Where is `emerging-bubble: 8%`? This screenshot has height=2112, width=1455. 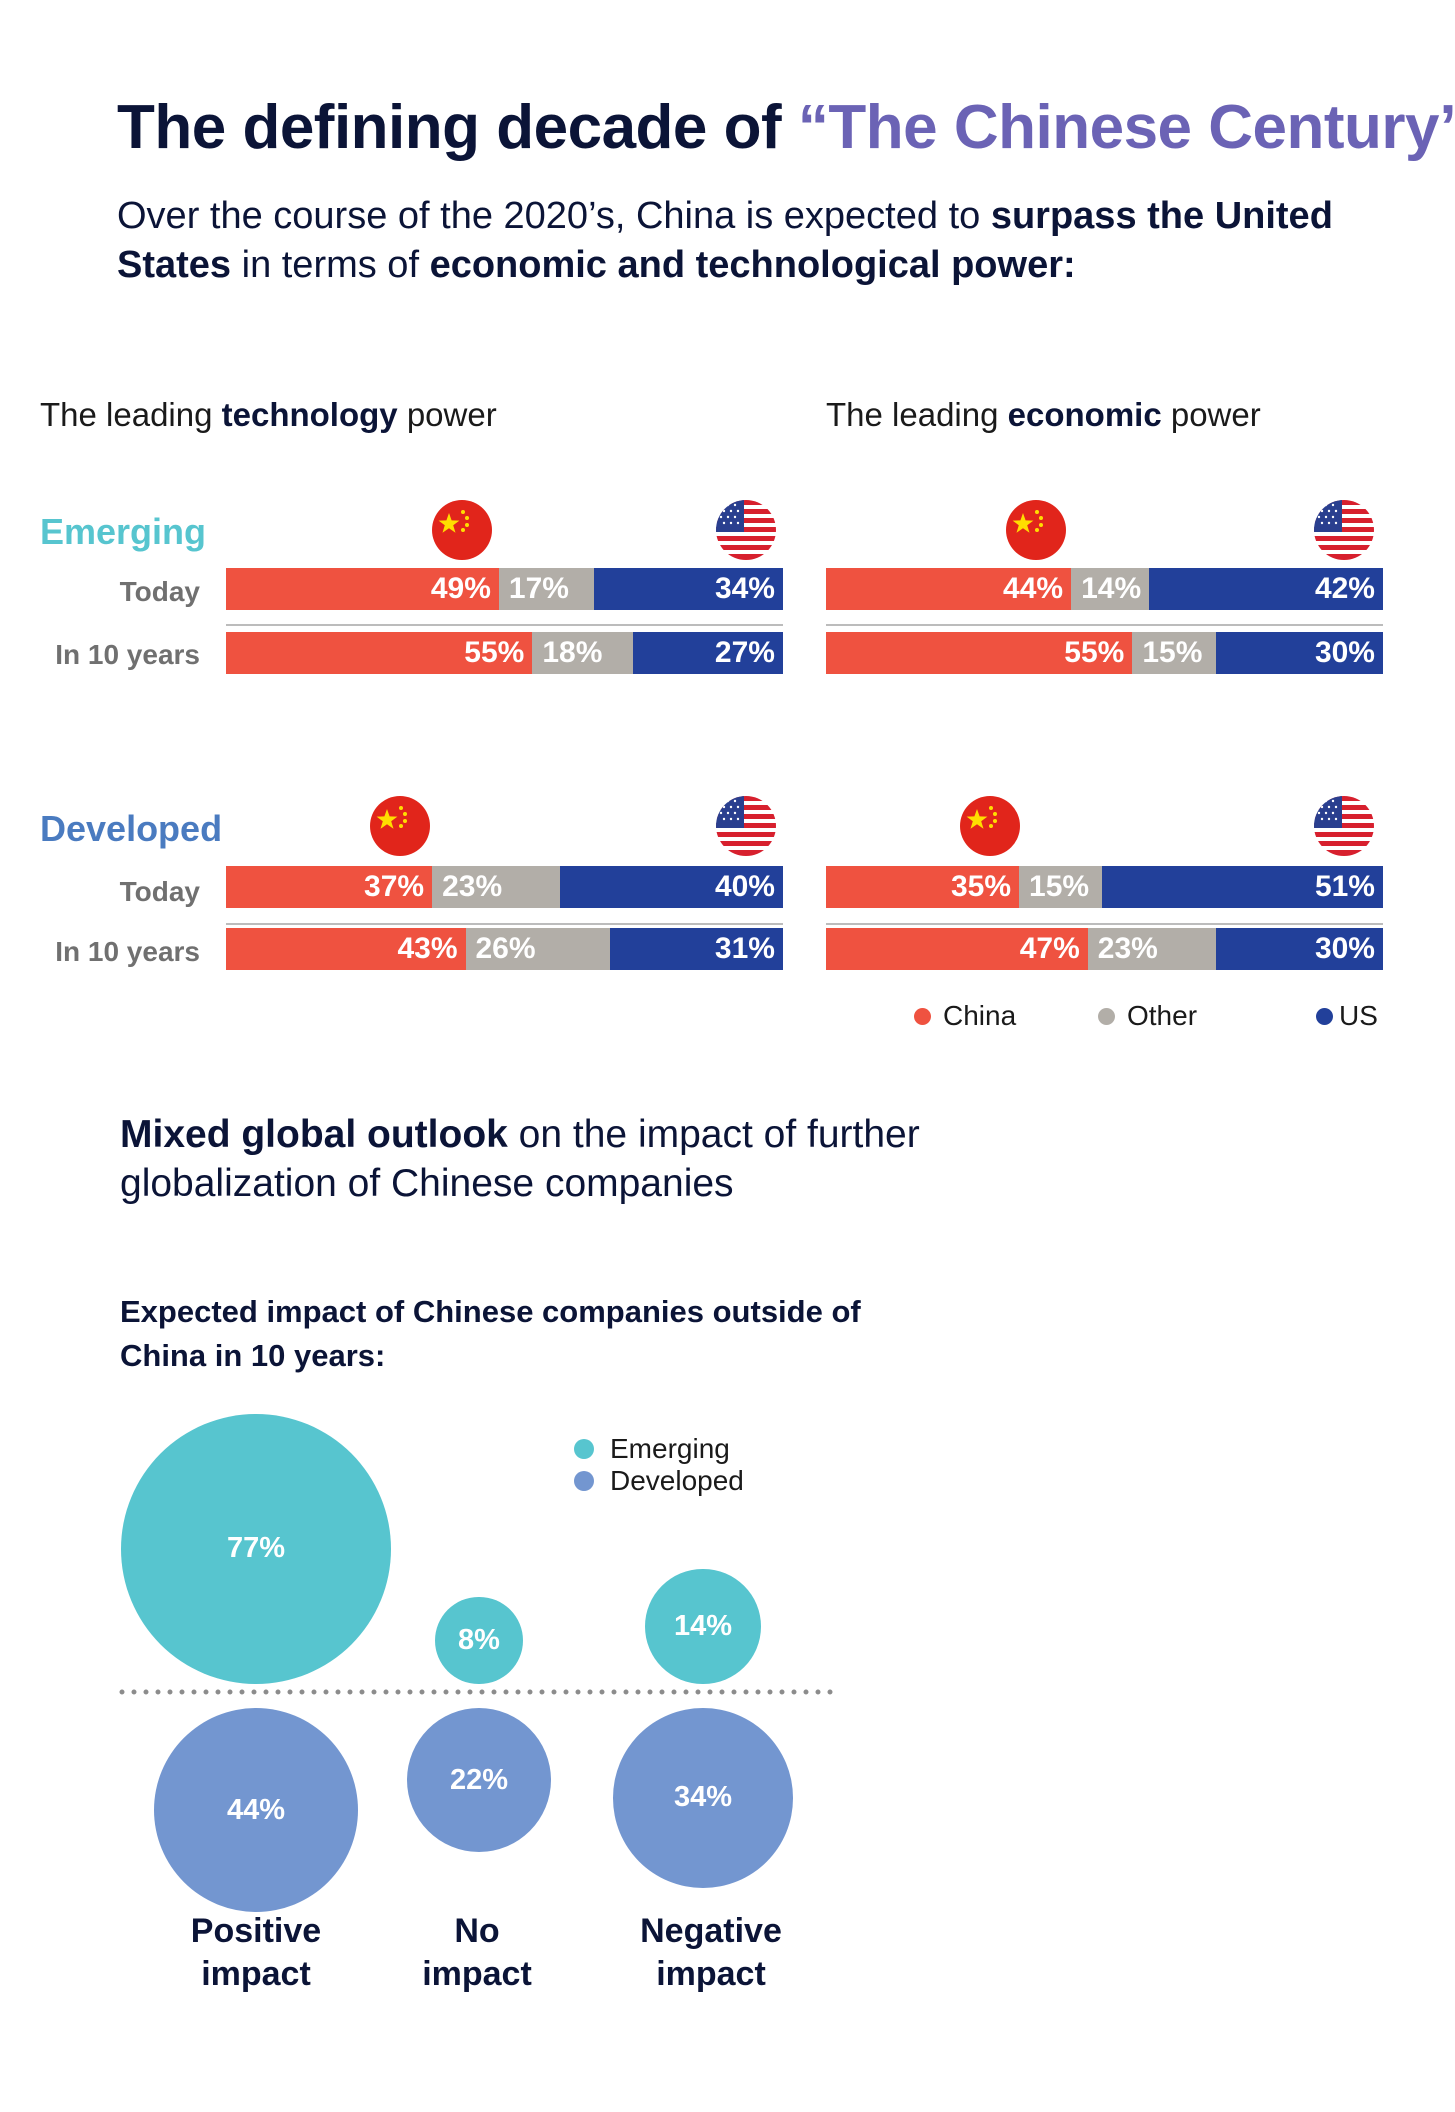 emerging-bubble: 8% is located at coordinates (479, 1640).